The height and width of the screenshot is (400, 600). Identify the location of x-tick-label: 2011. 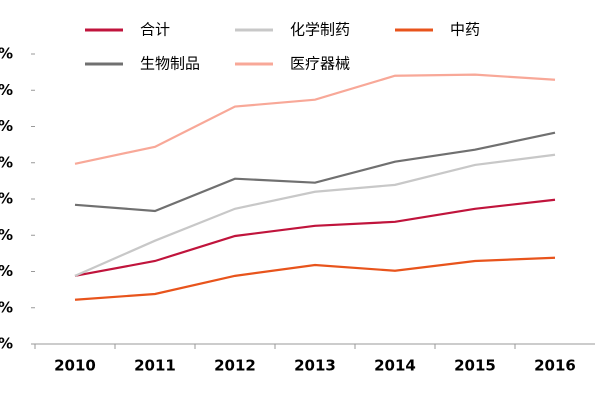
(155, 366).